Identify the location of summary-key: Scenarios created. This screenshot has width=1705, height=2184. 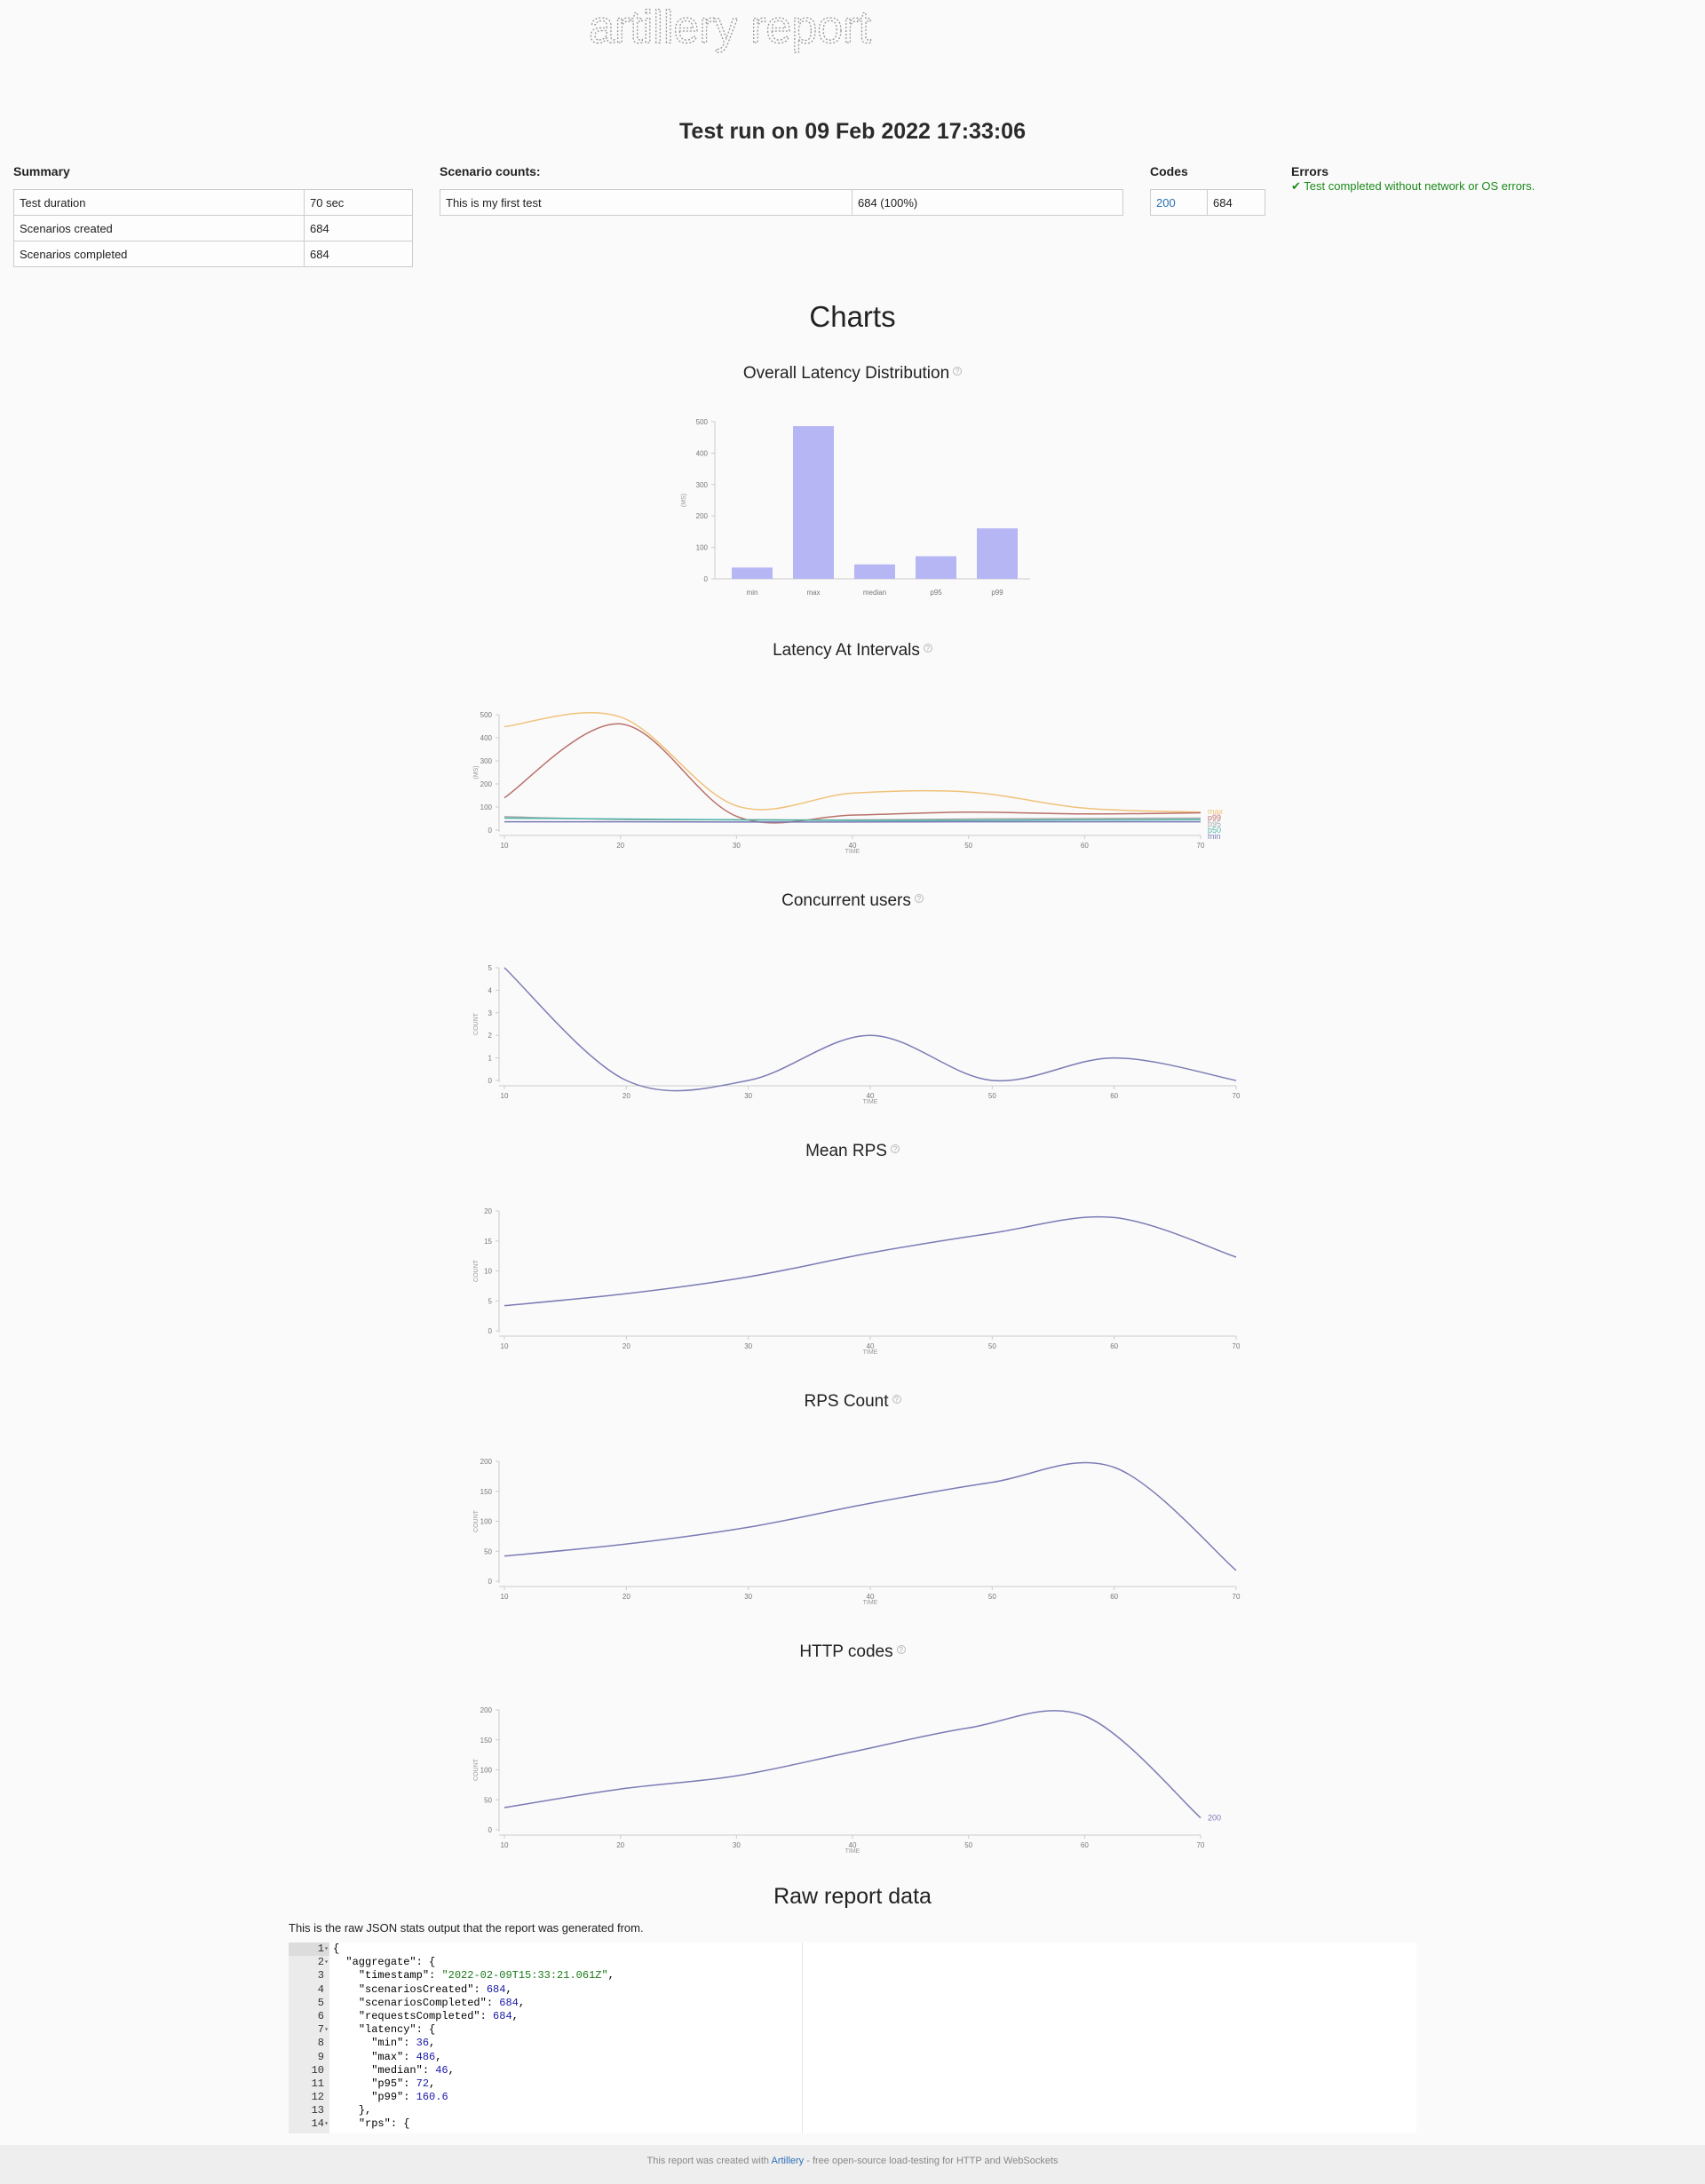
(159, 228).